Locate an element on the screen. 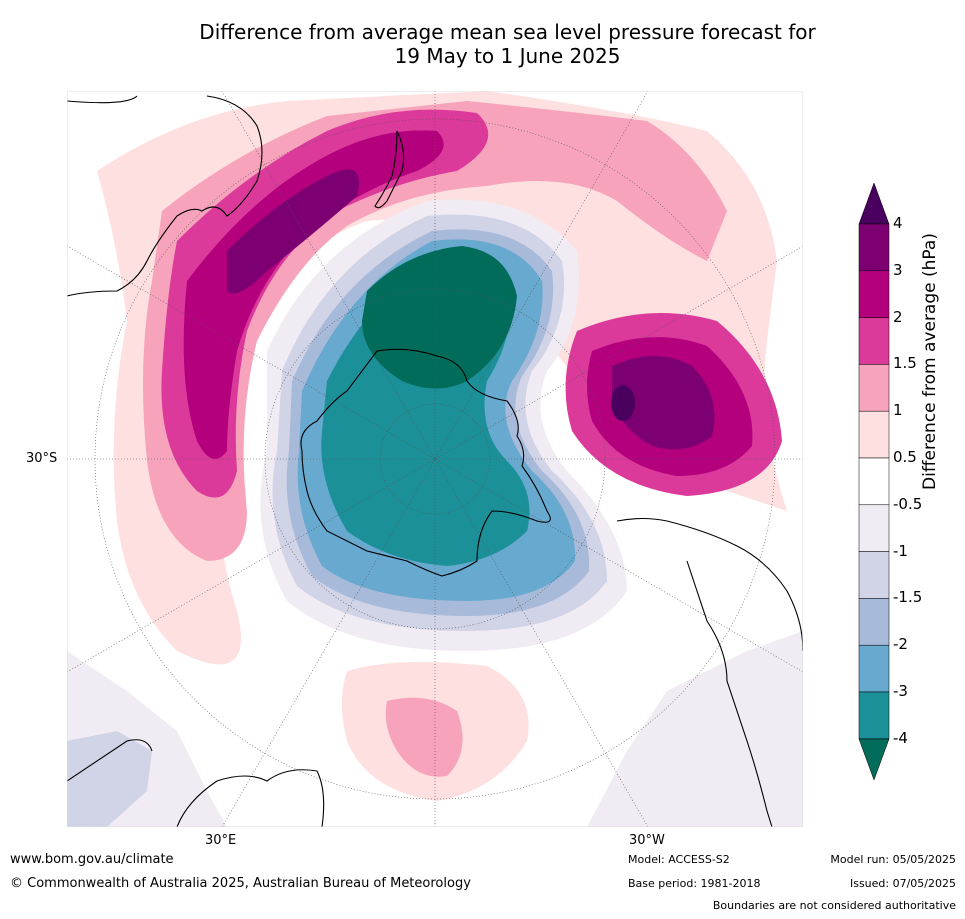 Image resolution: width=965 pixels, height=919 pixels. colorbar is located at coordinates (874, 481).